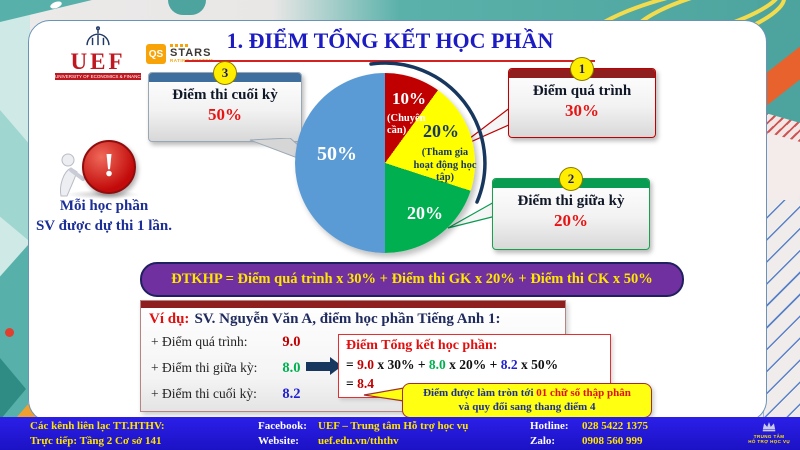 The width and height of the screenshot is (800, 450). Describe the element at coordinates (571, 179) in the screenshot. I see `callout-number-badge: 2` at that location.